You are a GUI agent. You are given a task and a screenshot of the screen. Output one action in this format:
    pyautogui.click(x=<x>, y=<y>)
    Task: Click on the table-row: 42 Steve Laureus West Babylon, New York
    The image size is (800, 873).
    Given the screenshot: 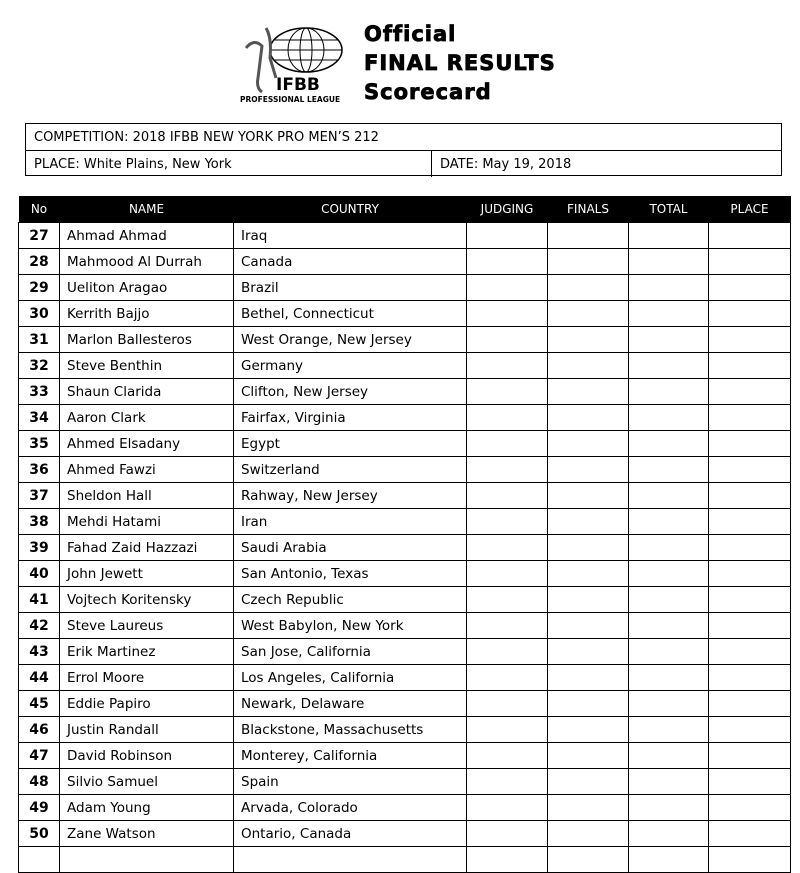 What is the action you would take?
    pyautogui.click(x=404, y=625)
    